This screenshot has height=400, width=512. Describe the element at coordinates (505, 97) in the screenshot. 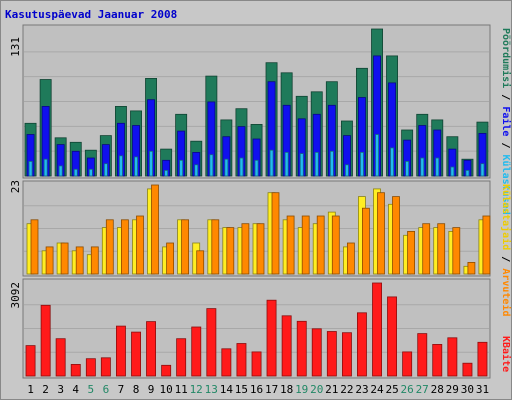

I see `legend-sep-1: /` at that location.